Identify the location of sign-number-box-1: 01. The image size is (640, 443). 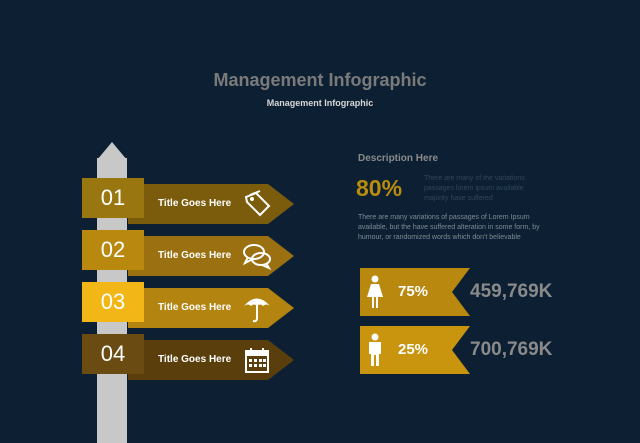
(113, 198).